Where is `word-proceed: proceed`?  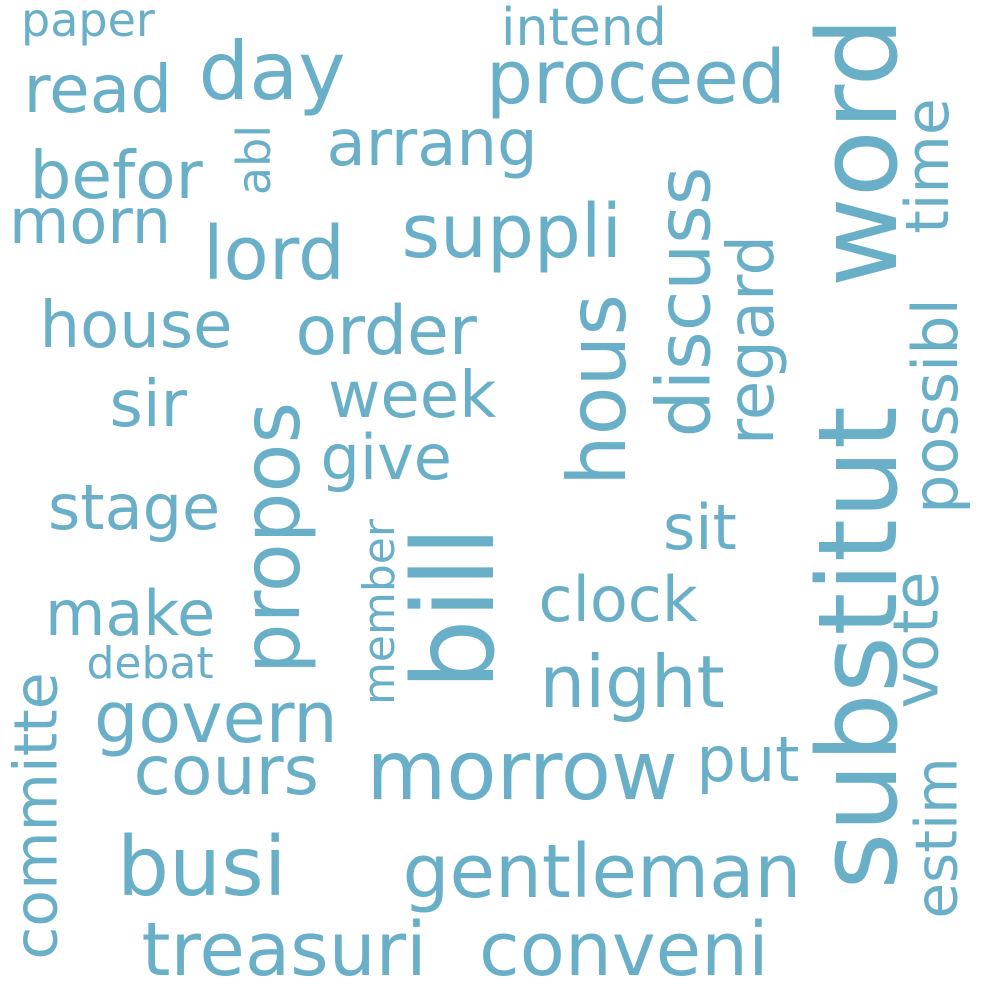
word-proceed: proceed is located at coordinates (636, 78).